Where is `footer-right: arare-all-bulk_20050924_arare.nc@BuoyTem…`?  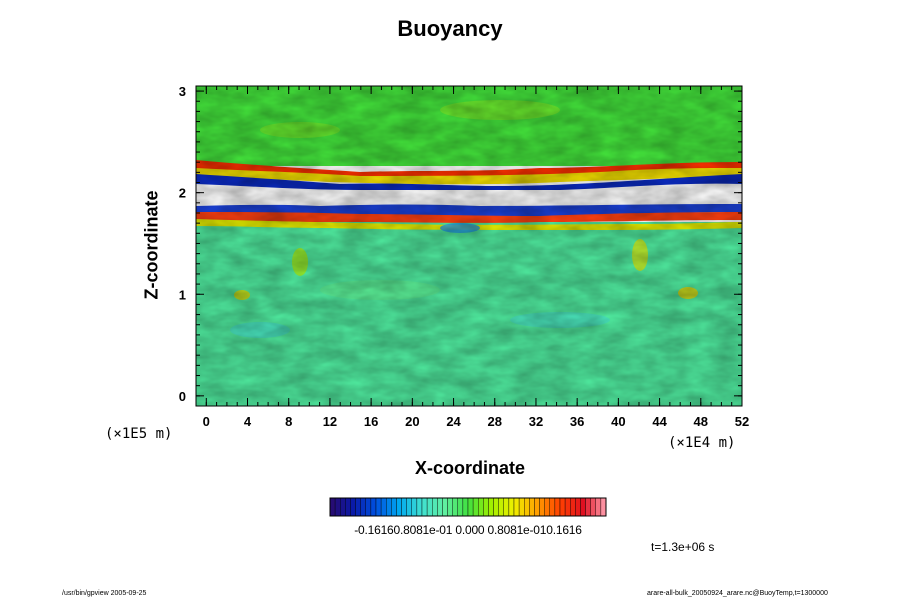 footer-right: arare-all-bulk_20050924_arare.nc@BuoyTem… is located at coordinates (737, 593).